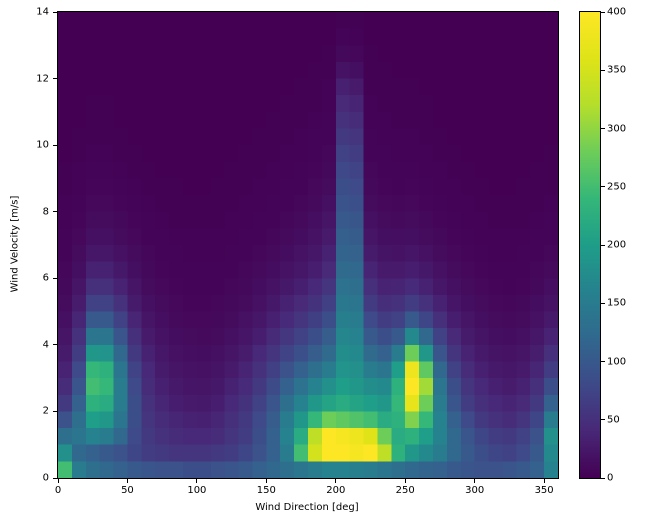 Image resolution: width=653 pixels, height=530 pixels. Describe the element at coordinates (127, 490) in the screenshot. I see `x-tick-label: 50` at that location.